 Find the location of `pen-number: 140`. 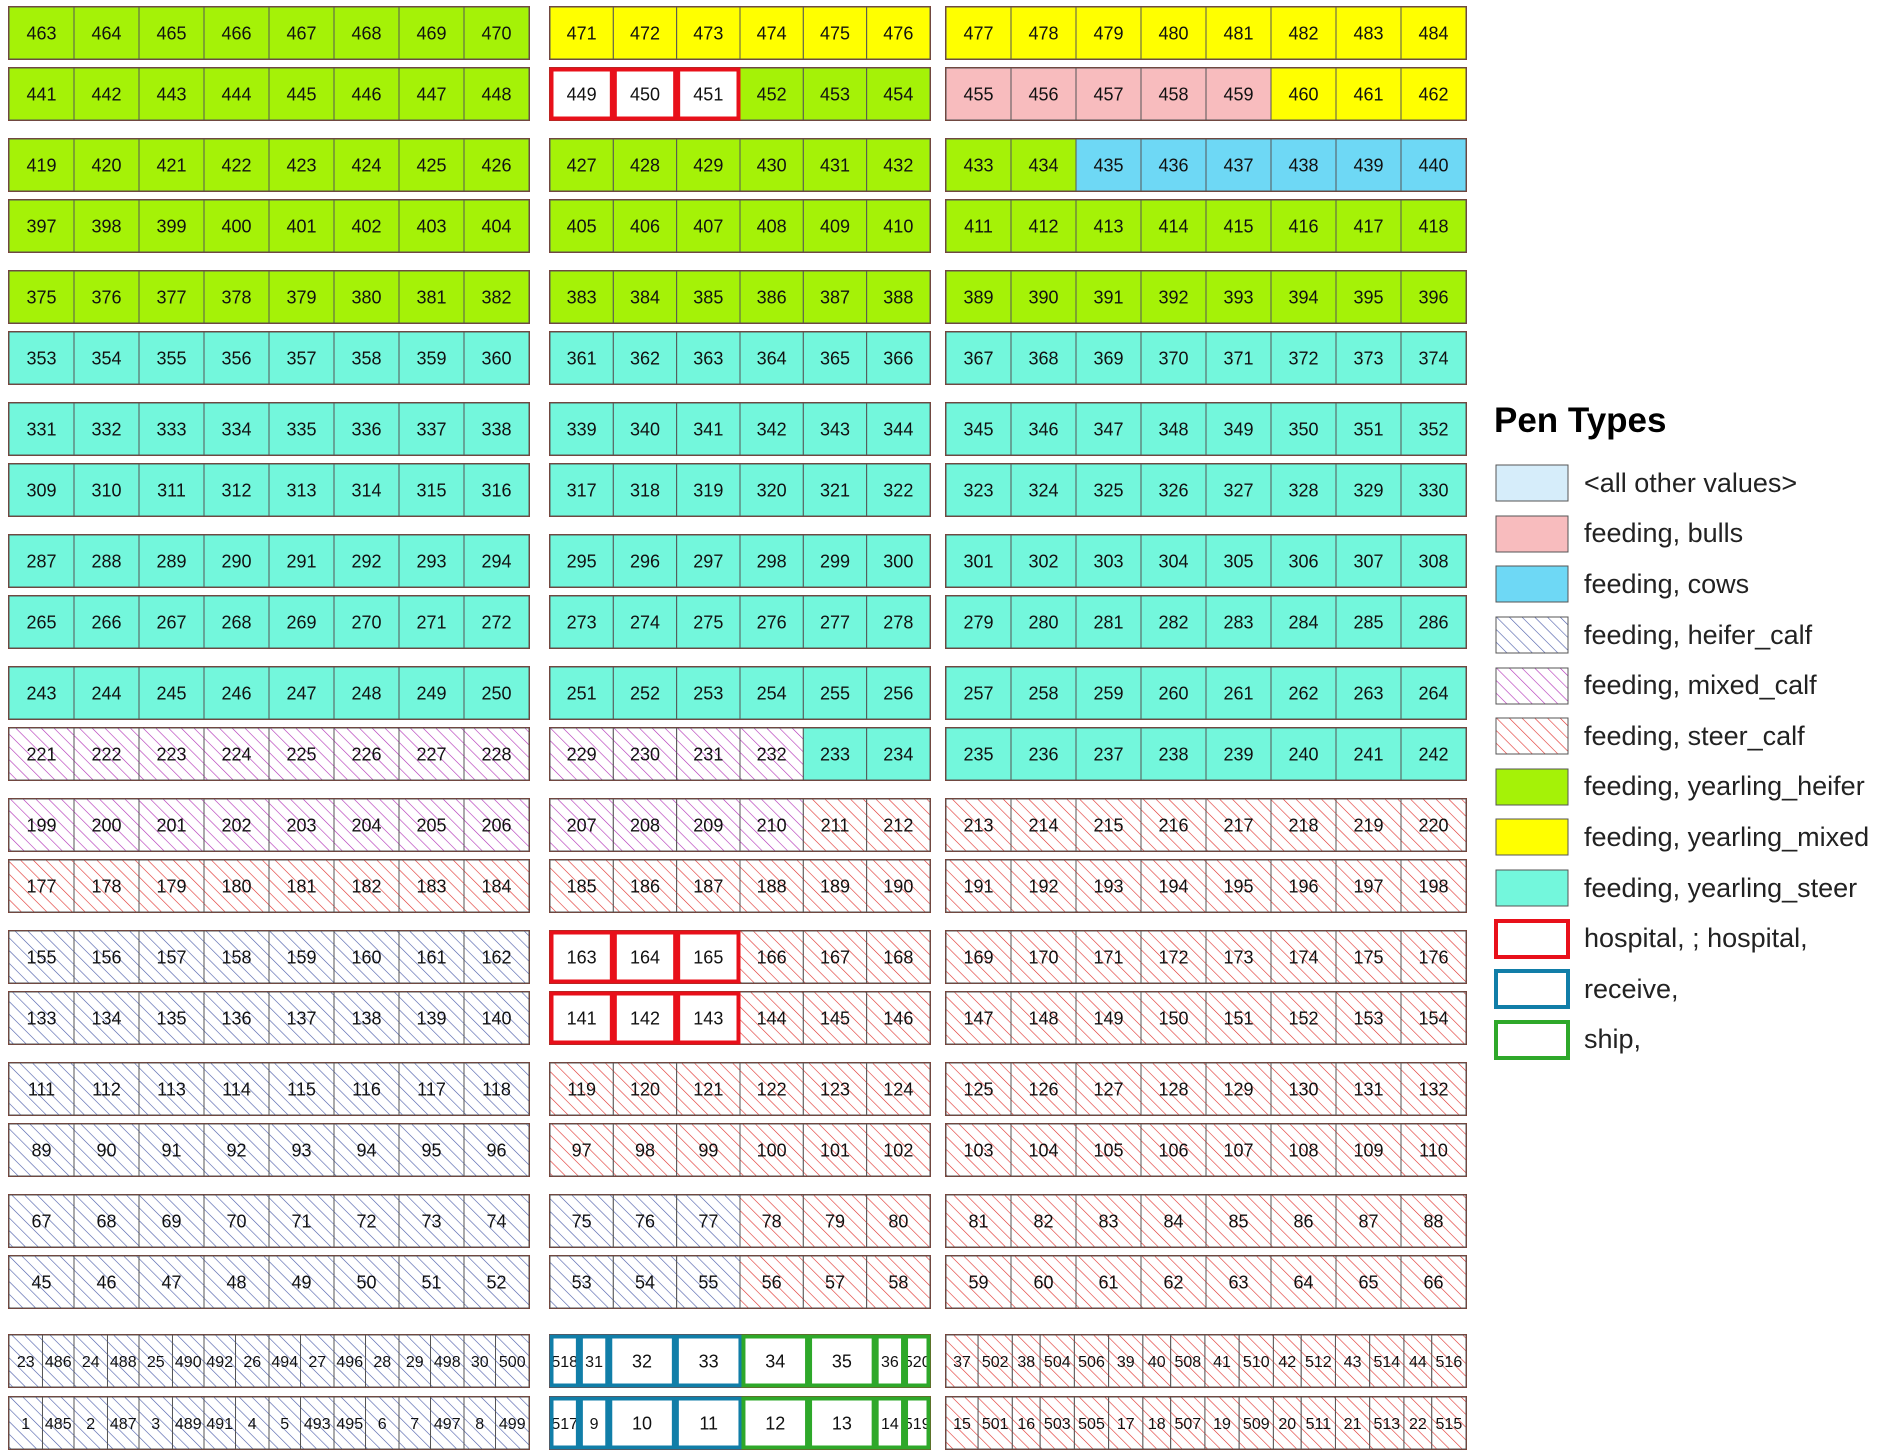

pen-number: 140 is located at coordinates (496, 1018).